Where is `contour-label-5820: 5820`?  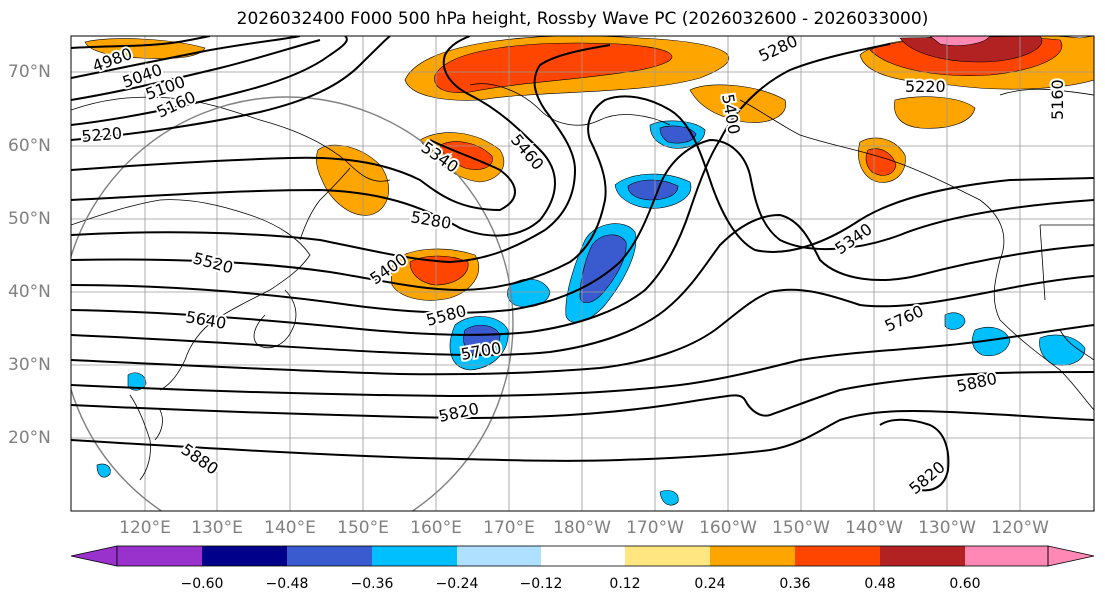
contour-label-5820: 5820 is located at coordinates (459, 412).